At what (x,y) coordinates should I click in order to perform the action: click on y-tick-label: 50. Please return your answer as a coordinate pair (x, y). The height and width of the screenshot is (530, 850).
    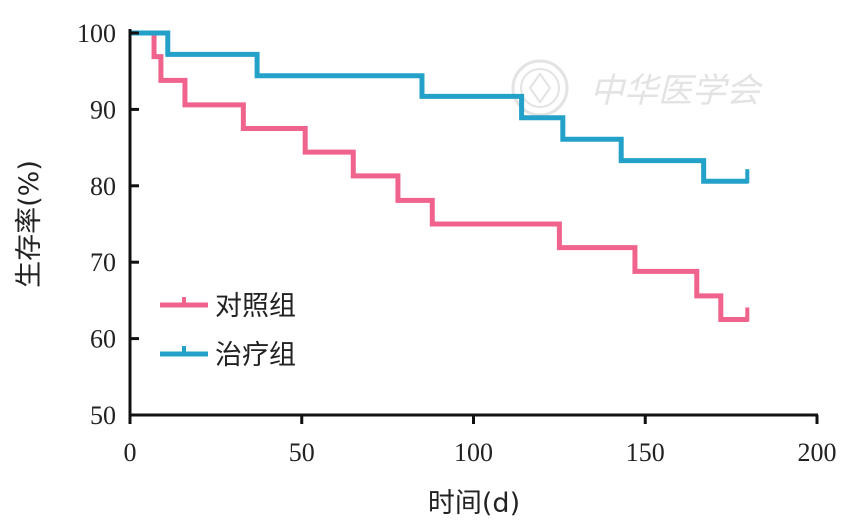
    Looking at the image, I should click on (103, 415).